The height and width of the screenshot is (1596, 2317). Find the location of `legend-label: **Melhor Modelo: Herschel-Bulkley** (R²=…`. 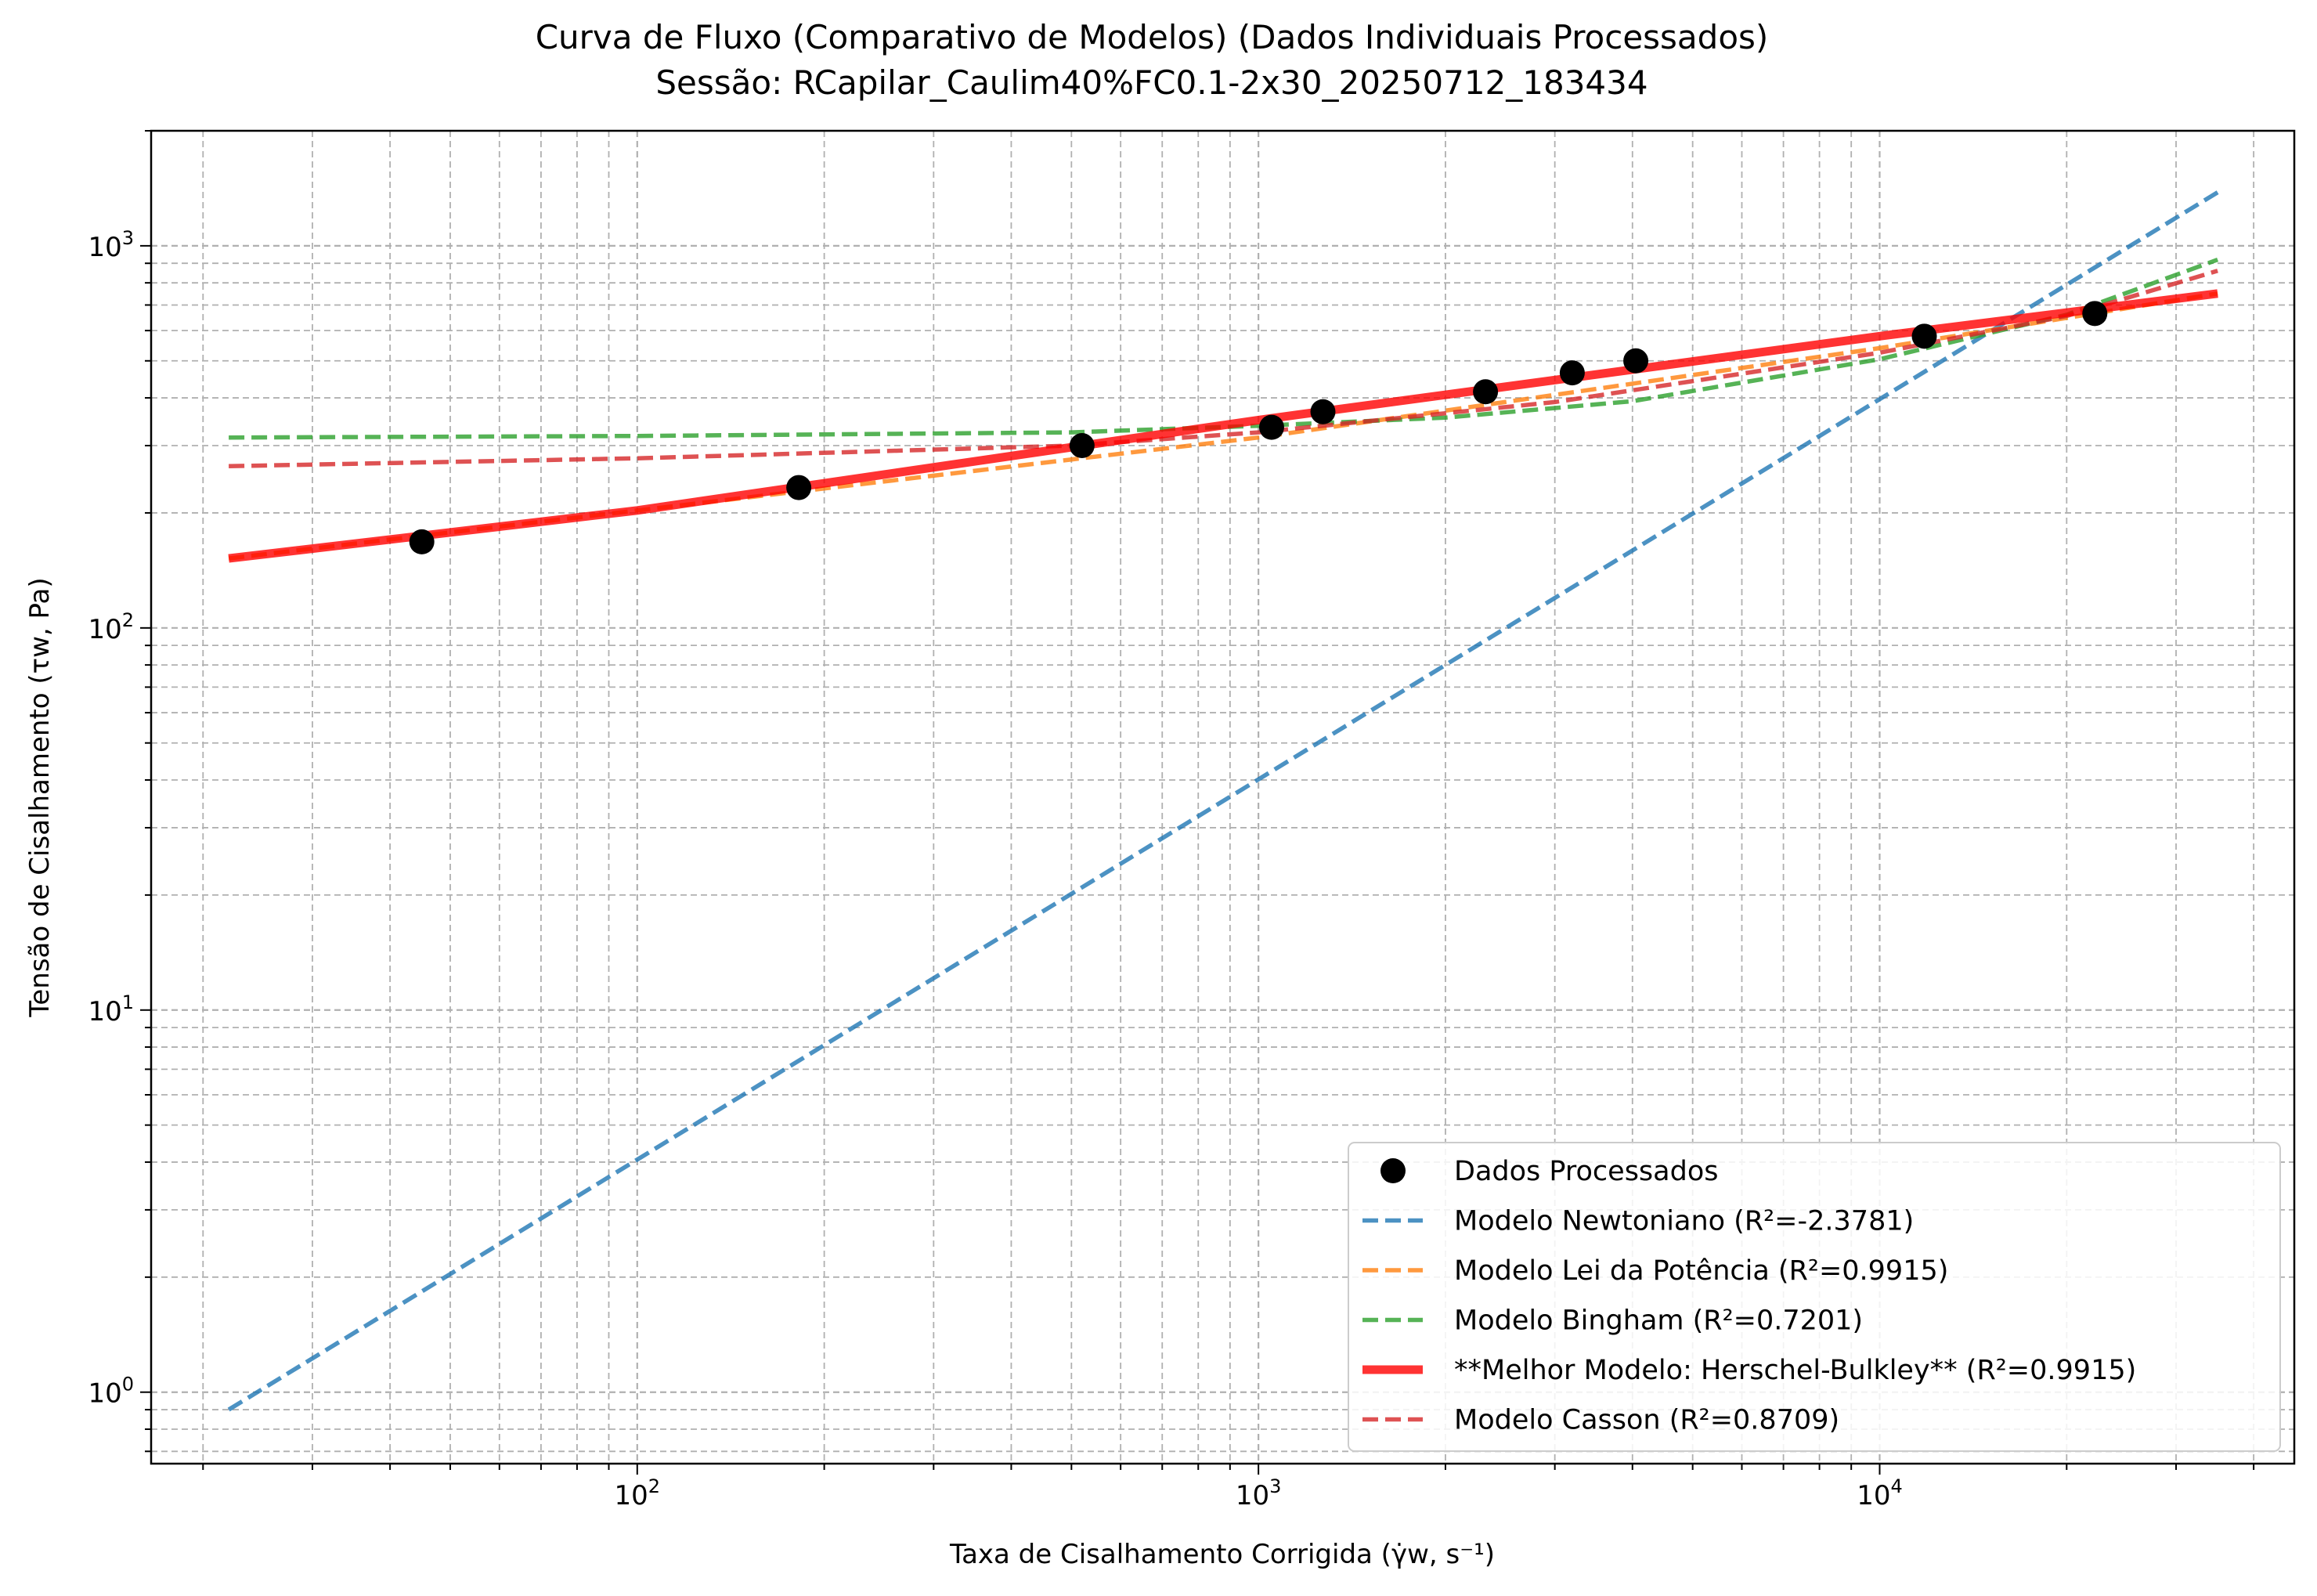

legend-label: **Melhor Modelo: Herschel-Bulkley** (R²=… is located at coordinates (1795, 1371).